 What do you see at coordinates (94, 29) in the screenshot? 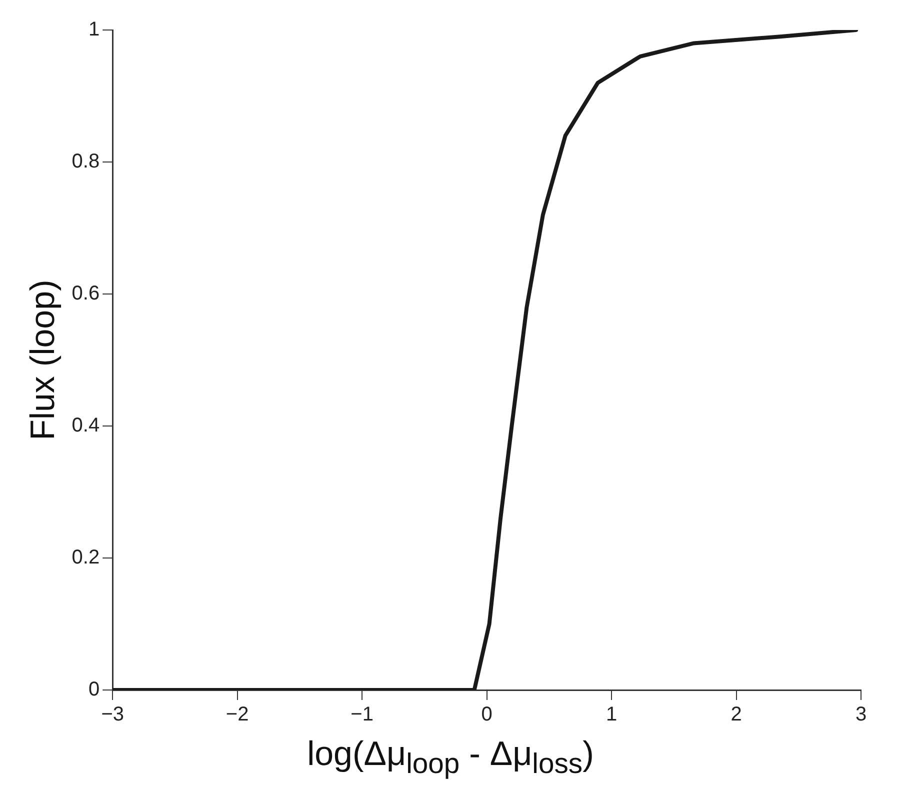
I see `y-tick-label: 1` at bounding box center [94, 29].